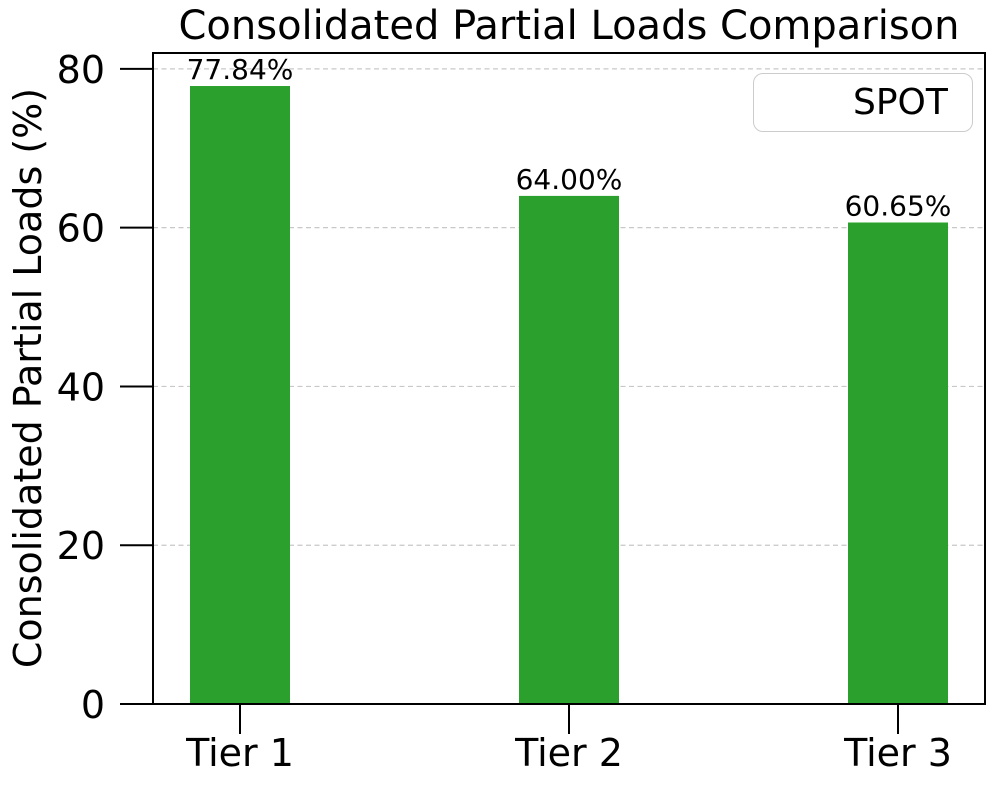 Image resolution: width=1000 pixels, height=800 pixels. Describe the element at coordinates (569, 179) in the screenshot. I see `bar-value-label: 64.00%` at that location.